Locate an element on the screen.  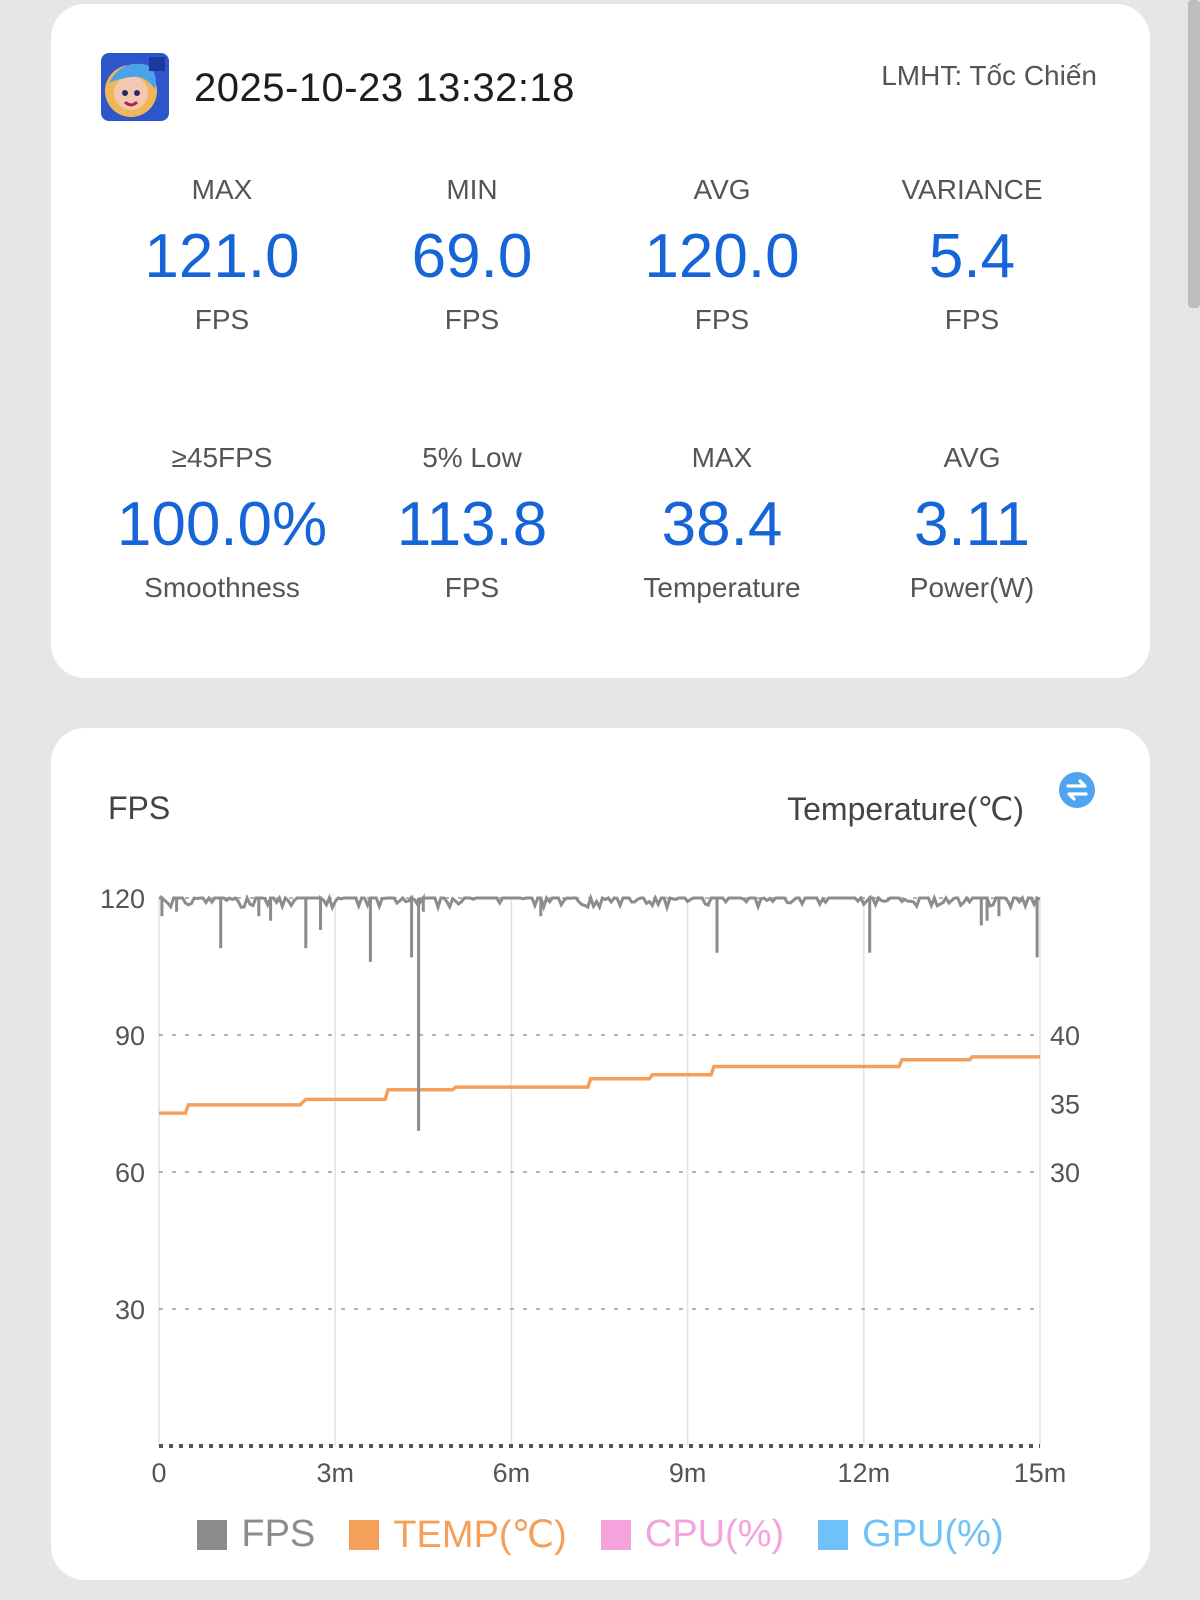
stat-value: 5.4 is located at coordinates (972, 256).